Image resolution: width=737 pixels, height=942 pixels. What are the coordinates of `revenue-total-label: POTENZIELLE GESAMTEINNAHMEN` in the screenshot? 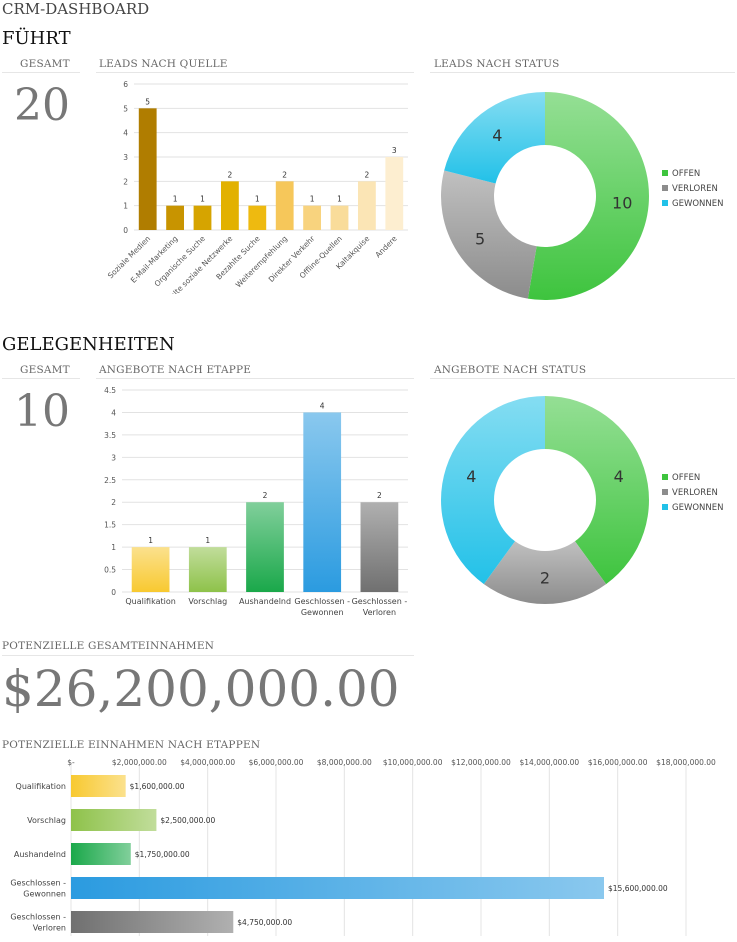 It's located at (108, 646).